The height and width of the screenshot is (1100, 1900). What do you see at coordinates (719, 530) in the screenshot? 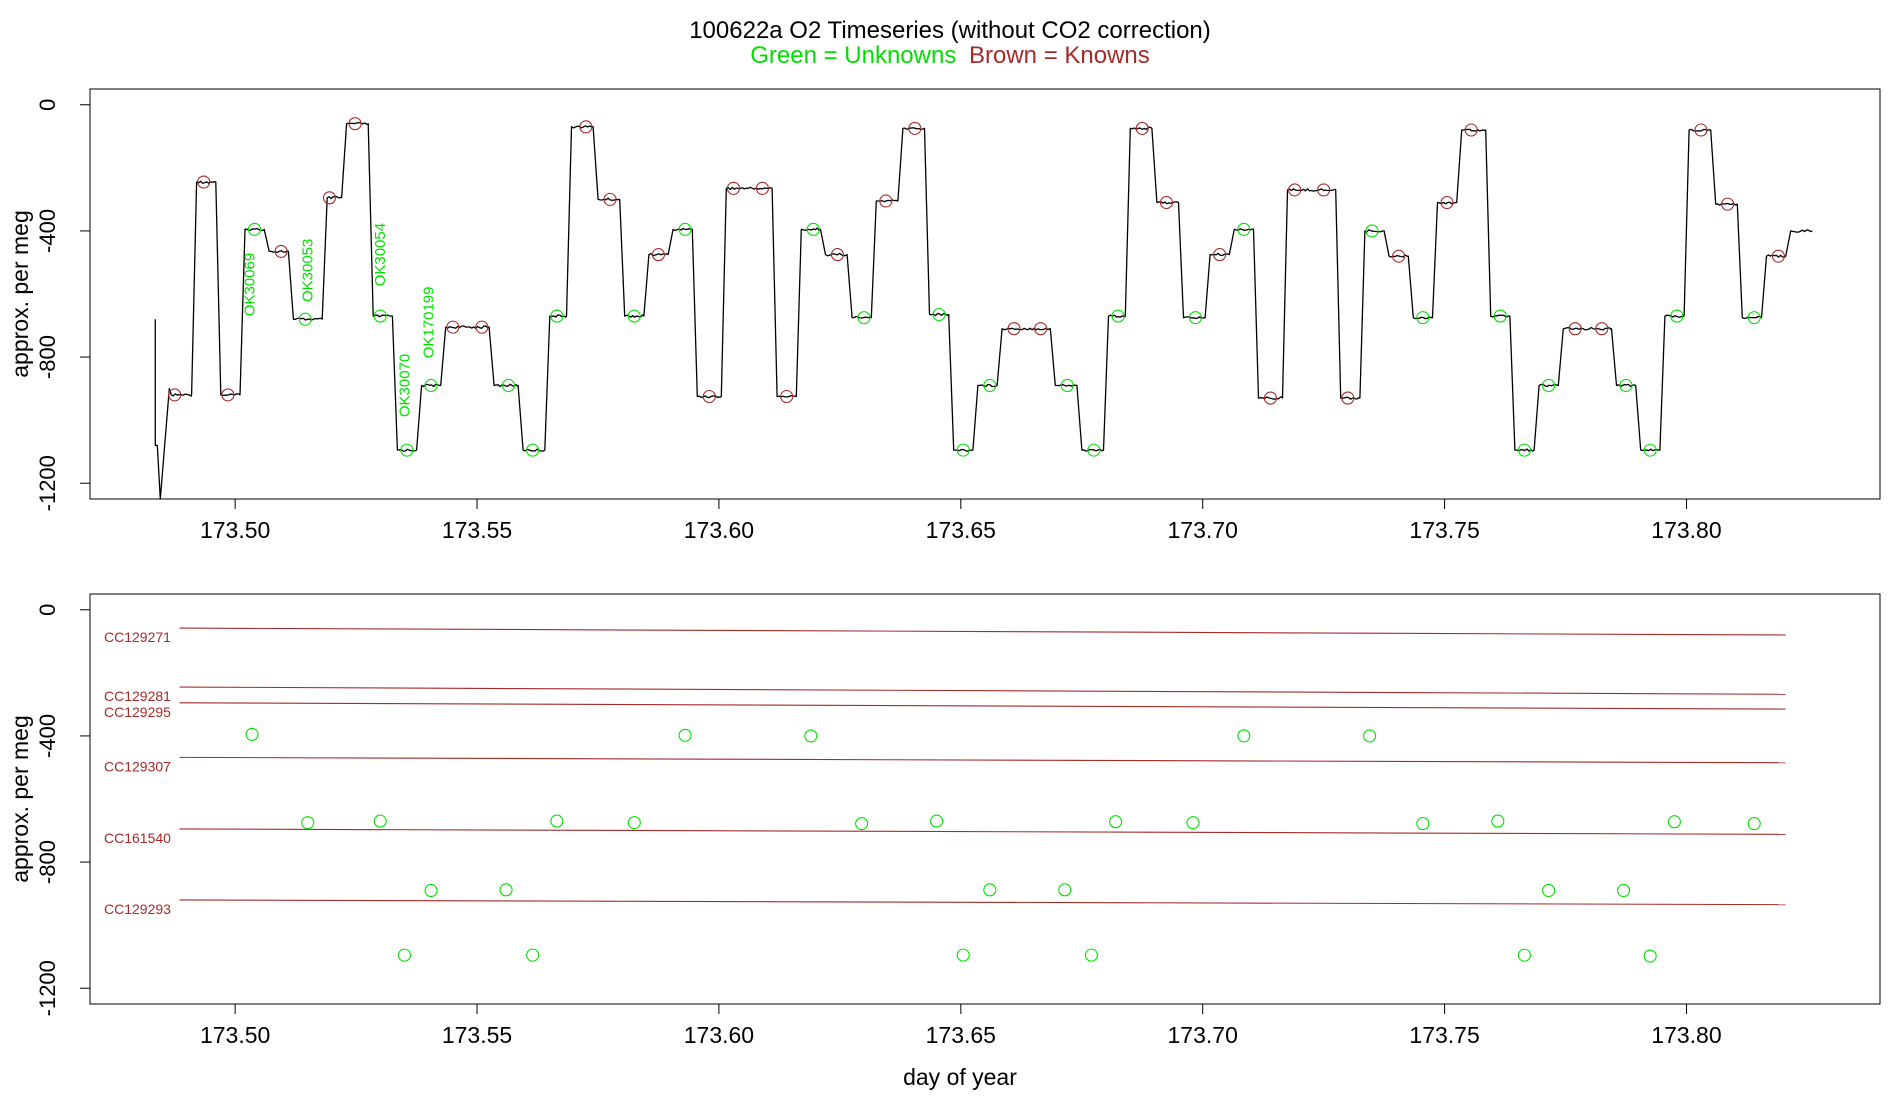
I see `timeseries-x-tick-label: 173.60` at bounding box center [719, 530].